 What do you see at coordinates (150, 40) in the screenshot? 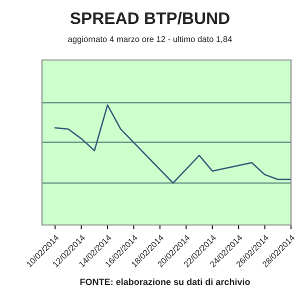
I see `chart-subtitle: aggiornato 4 marzo ore 12 - ultimo dato 1,84` at bounding box center [150, 40].